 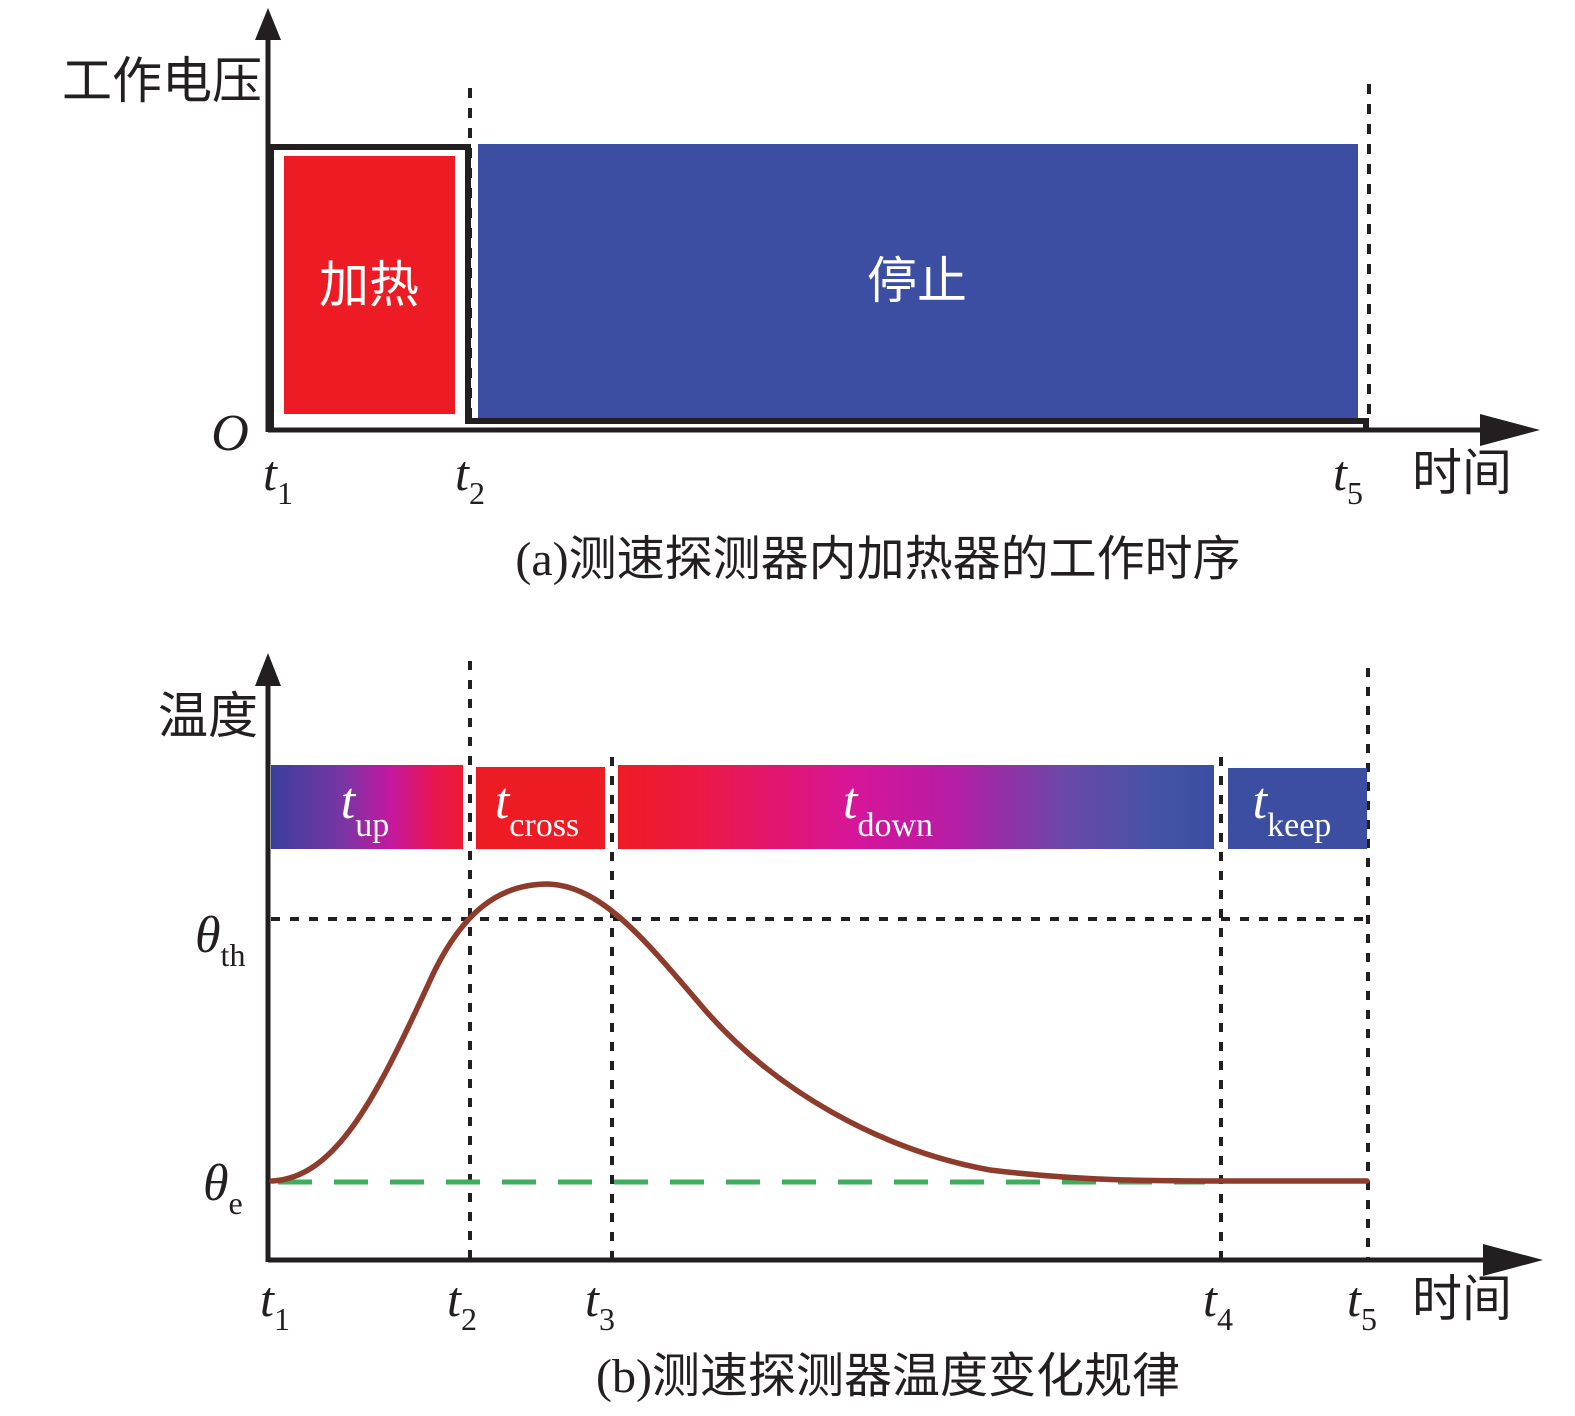 I want to click on panel-a-caption: (a)测速探测器内加热器的工作时序, so click(x=877, y=559).